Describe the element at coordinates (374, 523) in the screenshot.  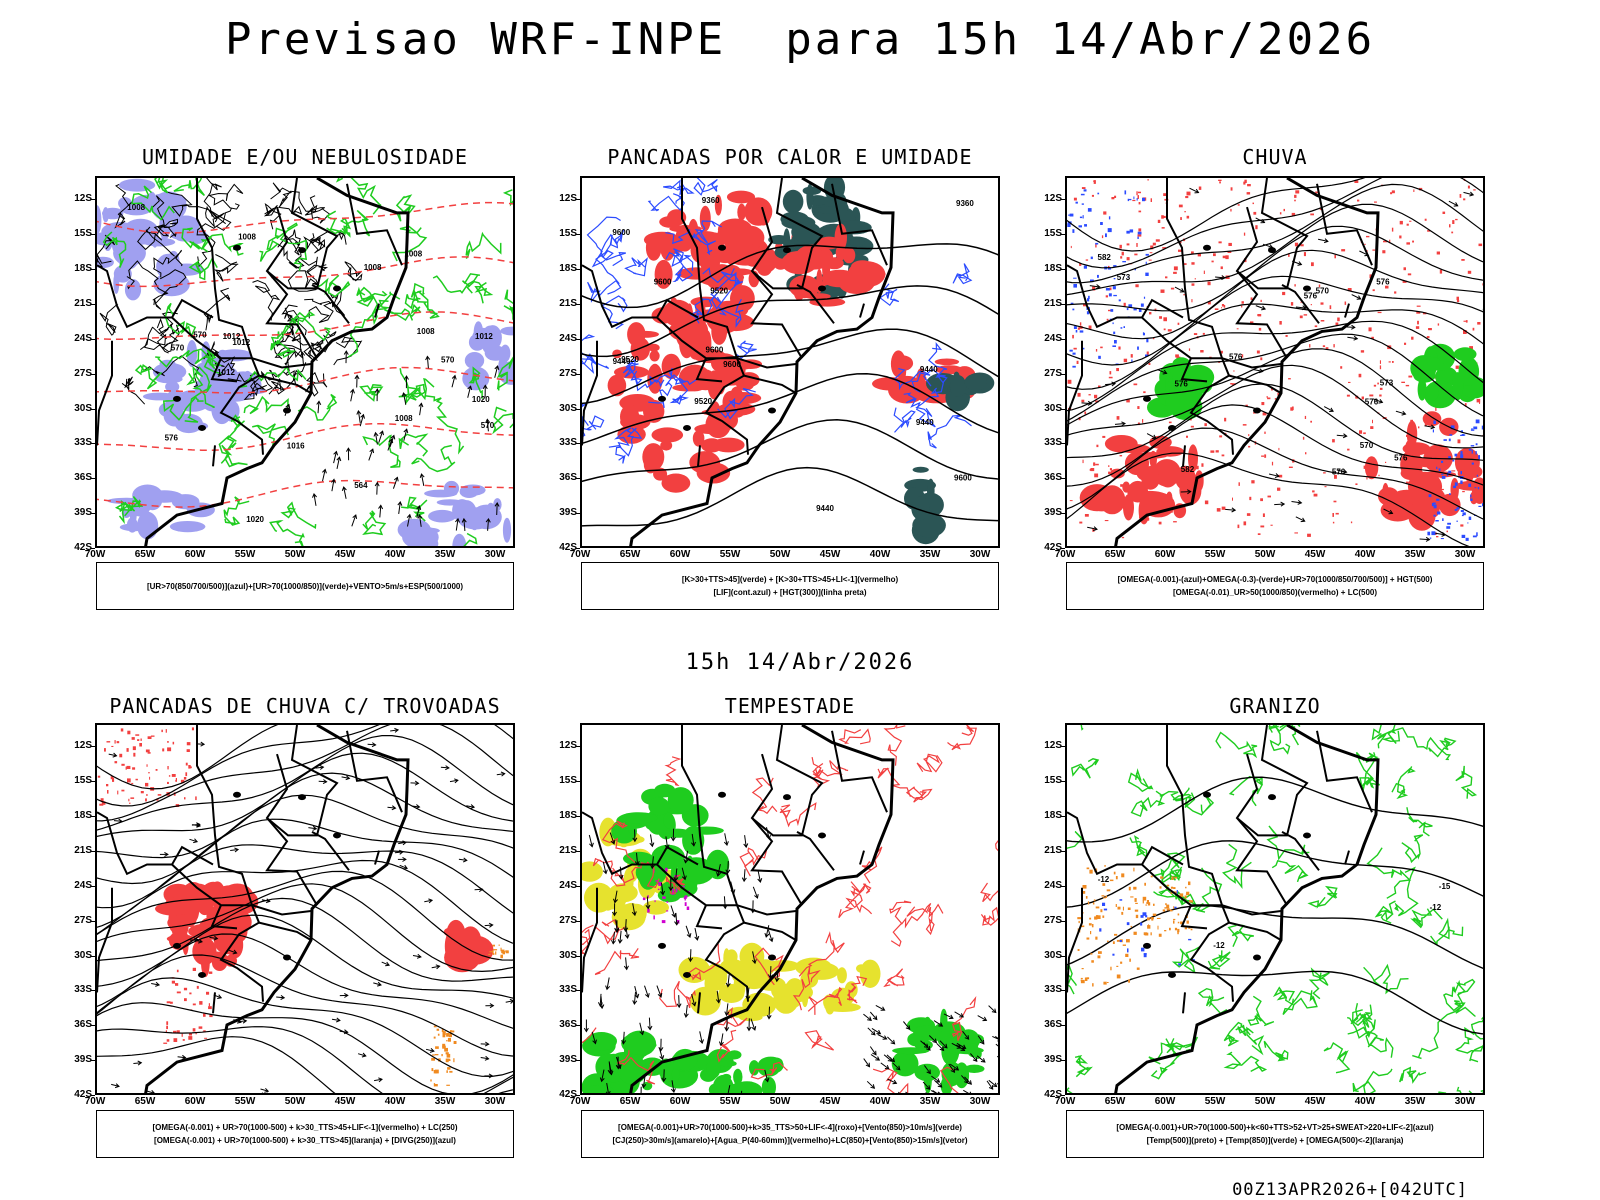
I see `humidity-contour` at that location.